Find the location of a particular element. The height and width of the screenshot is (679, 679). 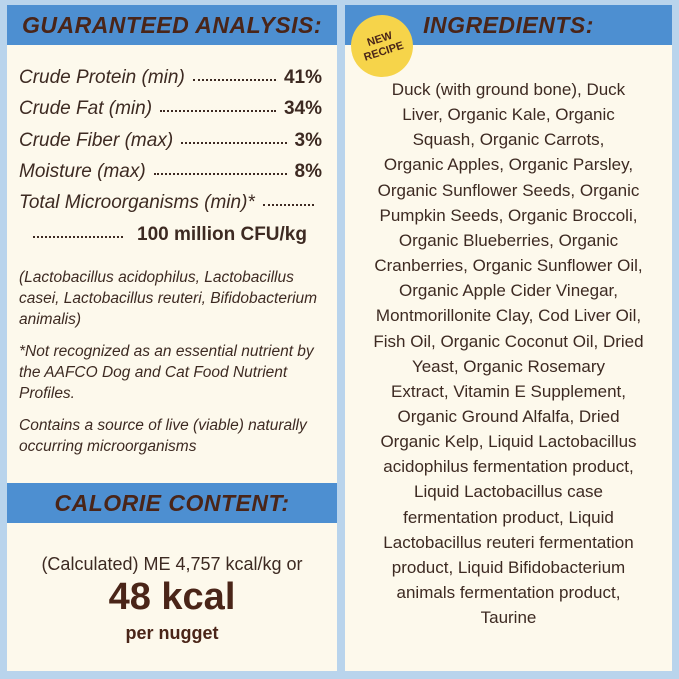

analysis-label: Total Microorganisms (min)* is located at coordinates (137, 202).